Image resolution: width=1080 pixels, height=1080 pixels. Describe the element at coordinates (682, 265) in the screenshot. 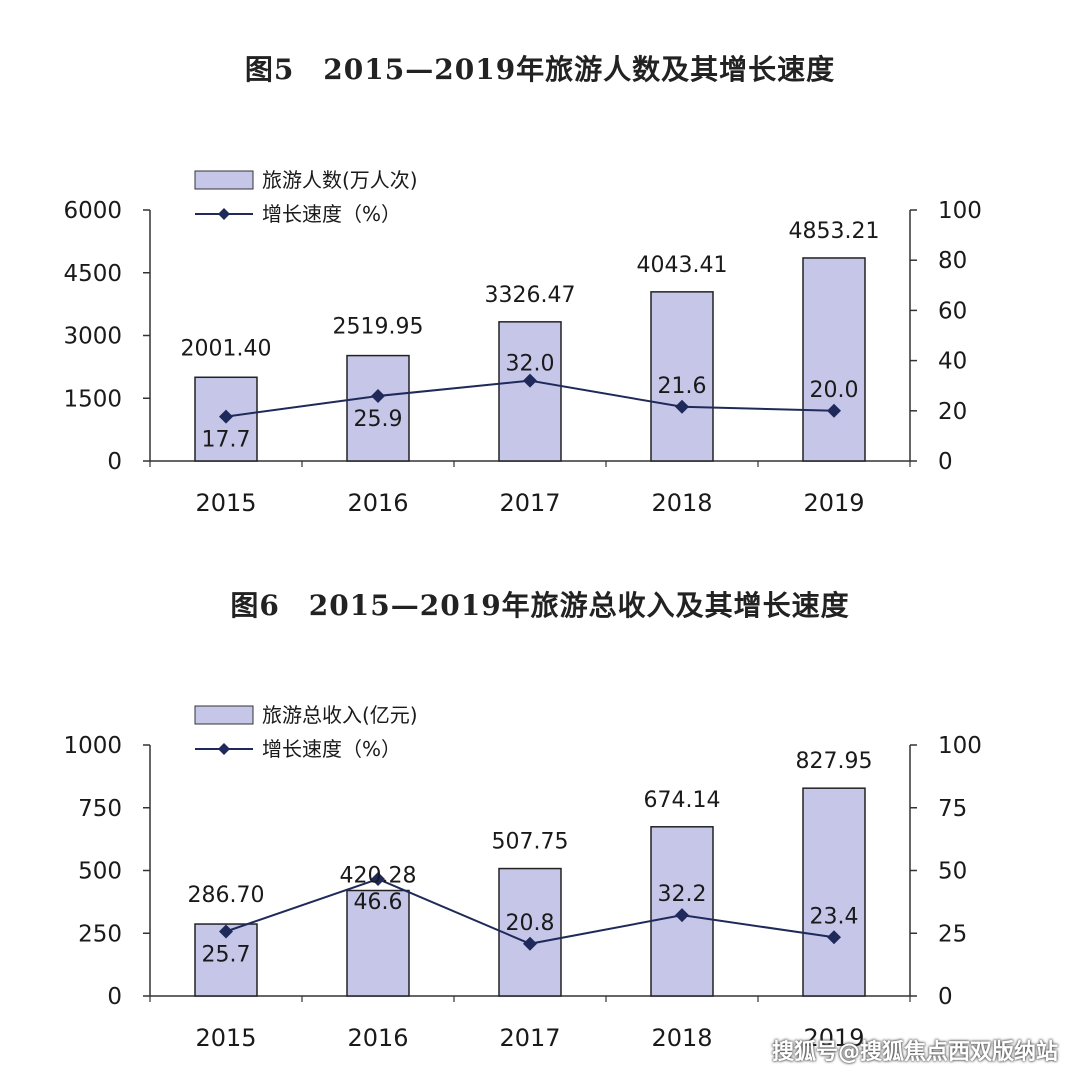

I see `bar-value-label: 4043.41` at that location.